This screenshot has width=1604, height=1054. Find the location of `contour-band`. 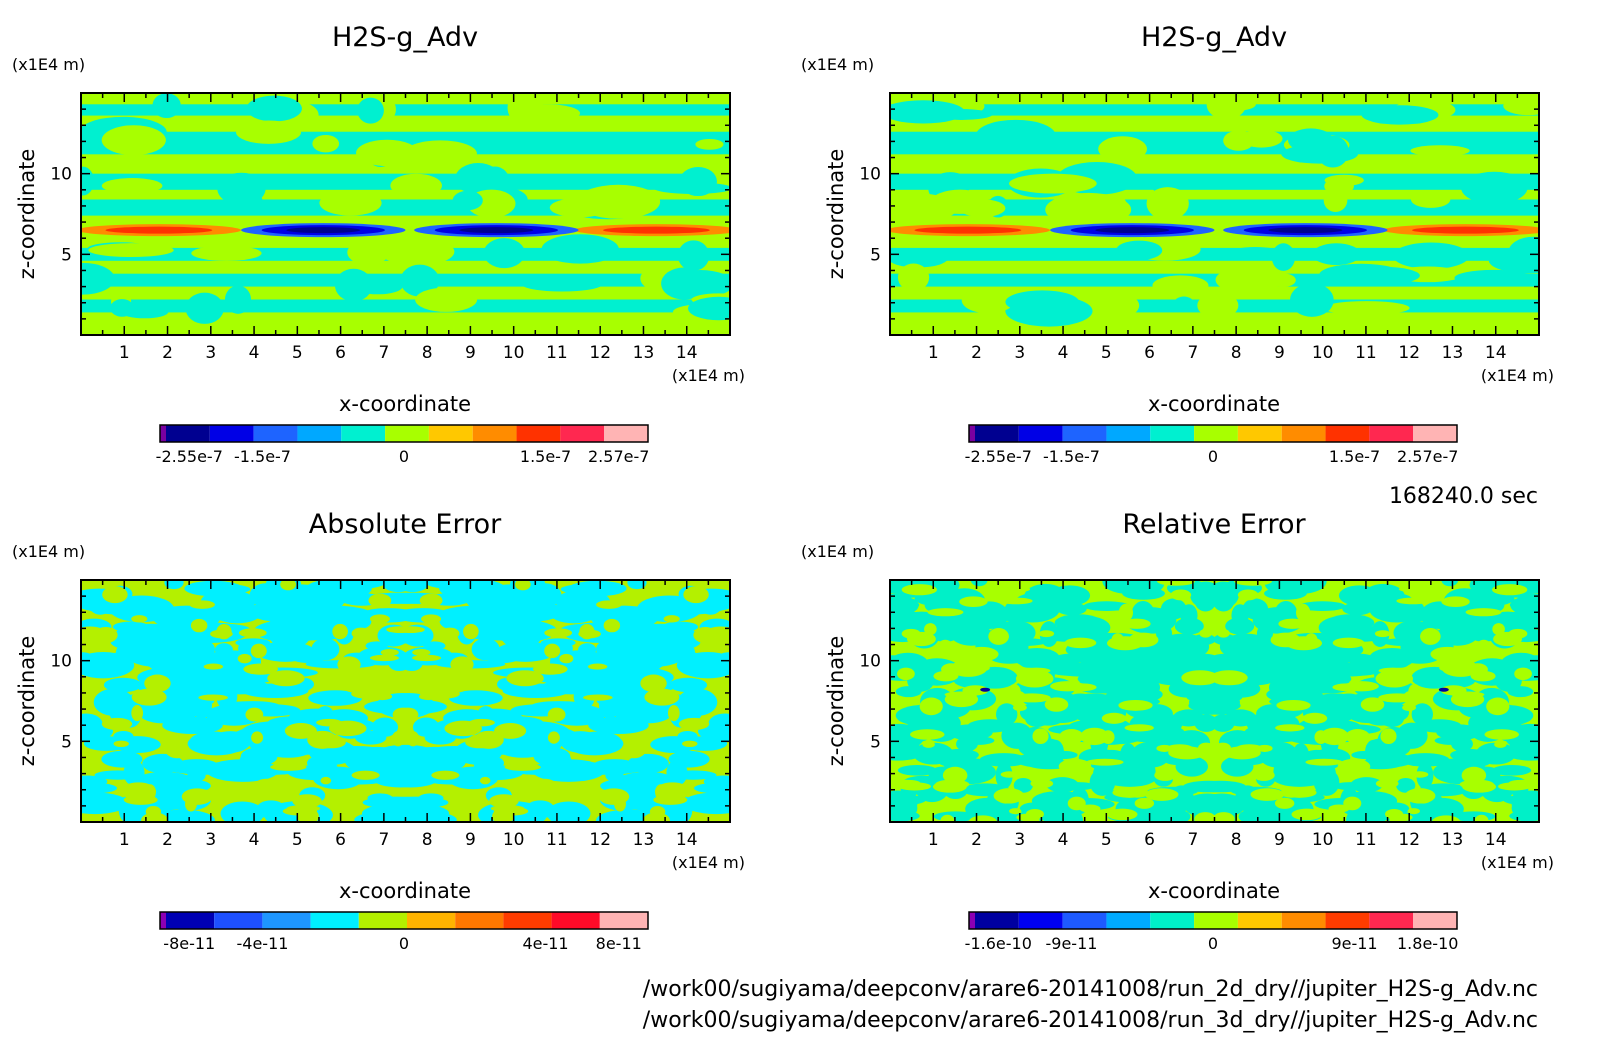

contour-band is located at coordinates (405, 110).